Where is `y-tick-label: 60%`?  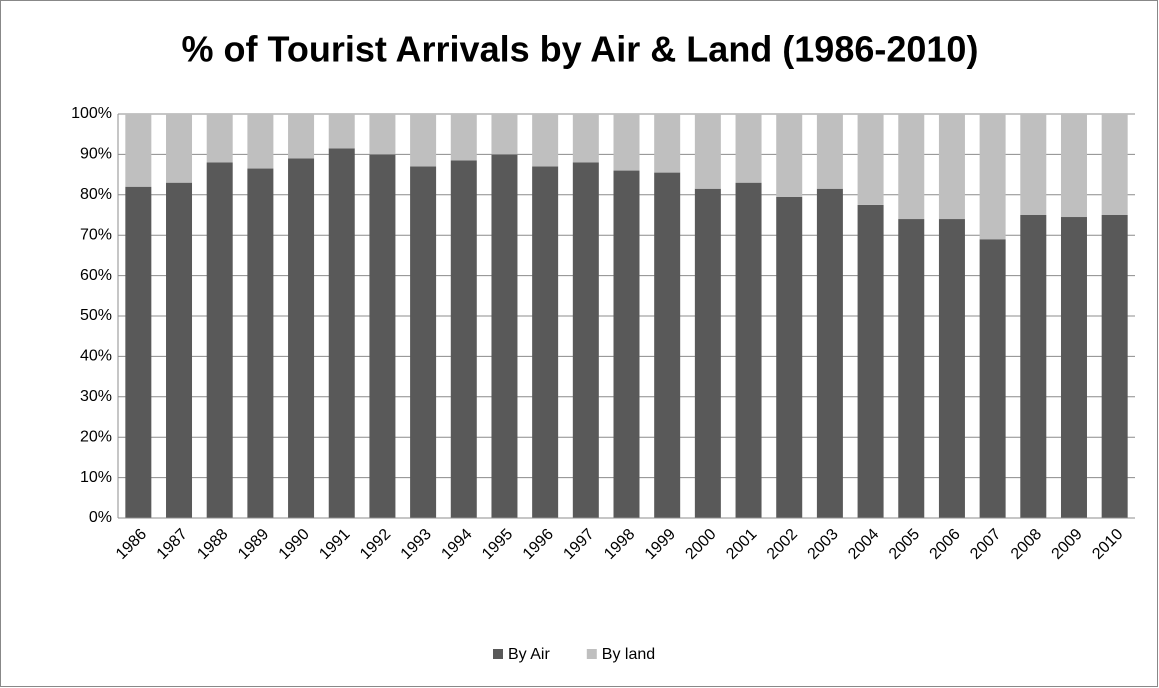
y-tick-label: 60% is located at coordinates (96, 275).